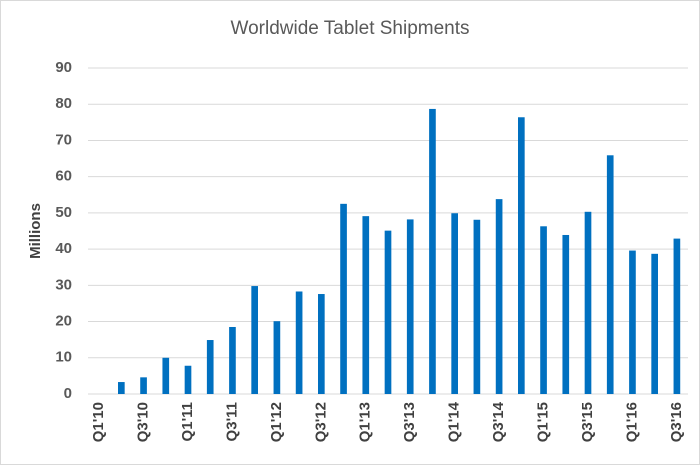 Image resolution: width=700 pixels, height=465 pixels. What do you see at coordinates (276, 422) in the screenshot?
I see `x-tick-label: Q1'12` at bounding box center [276, 422].